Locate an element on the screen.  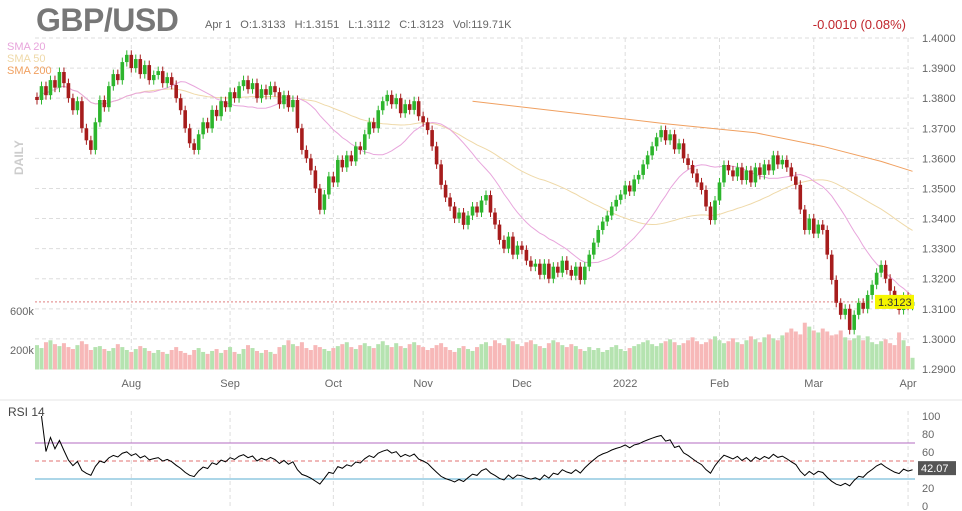
legend-sma20: SMA 20 is located at coordinates (26, 47).